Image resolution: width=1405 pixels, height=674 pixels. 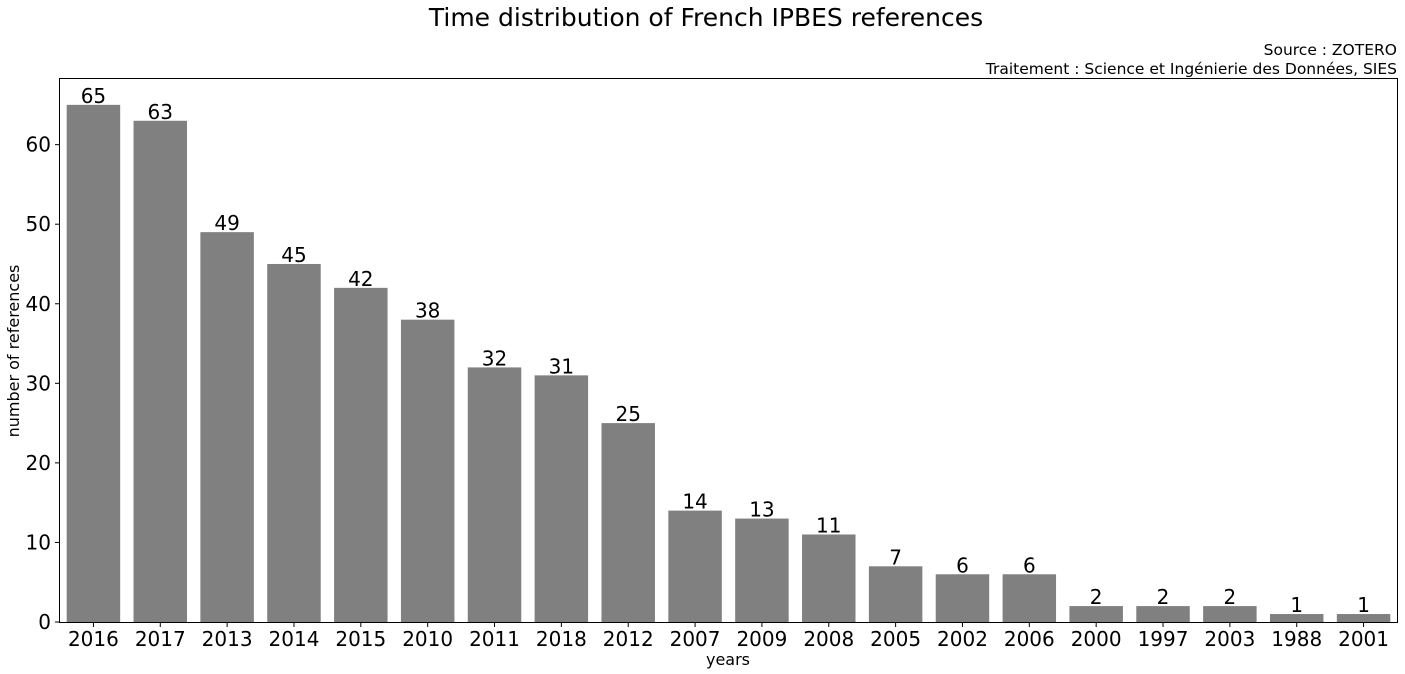 I want to click on bar-2014, so click(x=294, y=442).